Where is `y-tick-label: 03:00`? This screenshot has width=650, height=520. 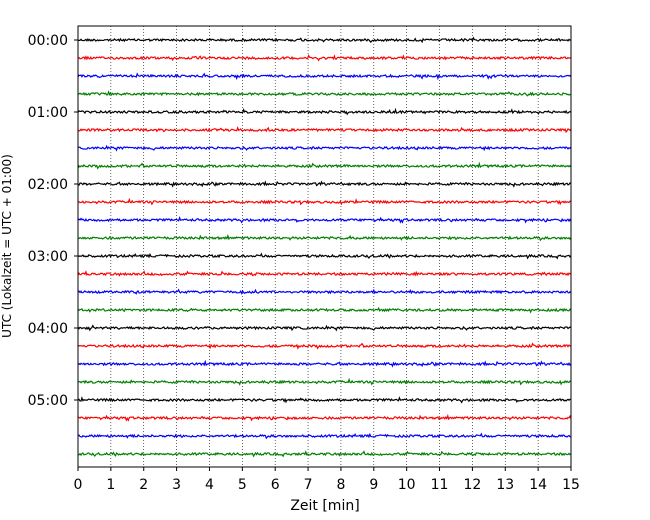 y-tick-label: 03:00 is located at coordinates (48, 257).